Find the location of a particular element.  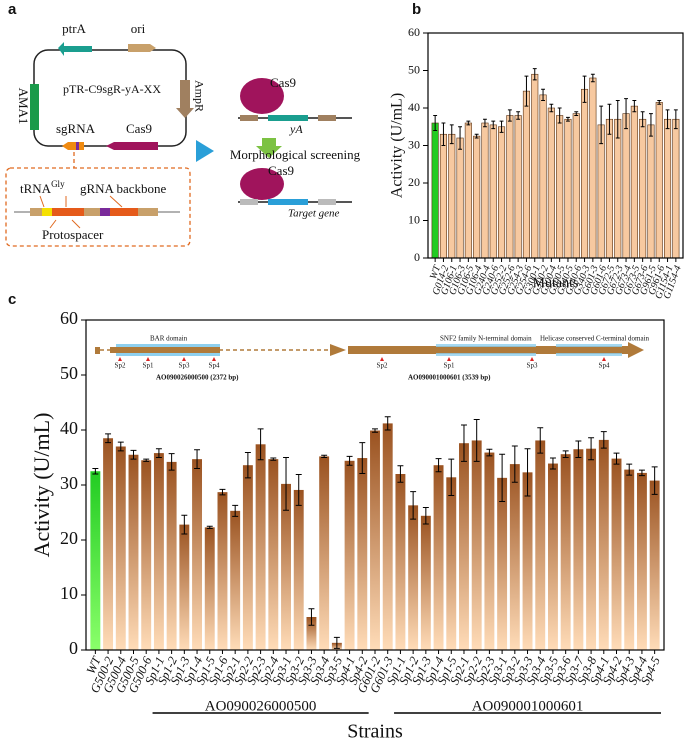

x-tick-label: WT is located at coordinates (436, 272).